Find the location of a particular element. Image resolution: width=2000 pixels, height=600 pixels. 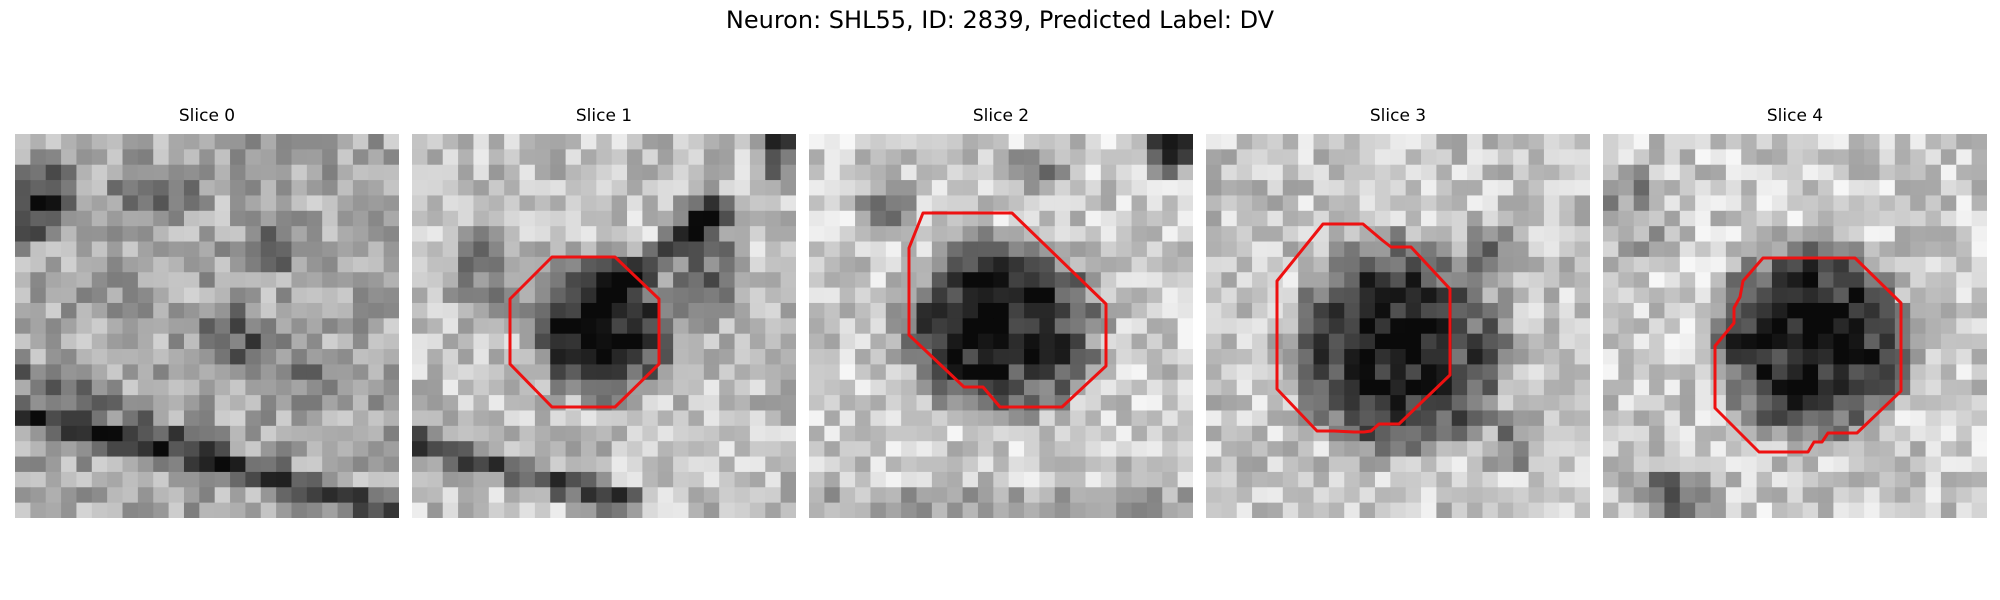

slice-panel-2: Slice 2 is located at coordinates (1001, 312).